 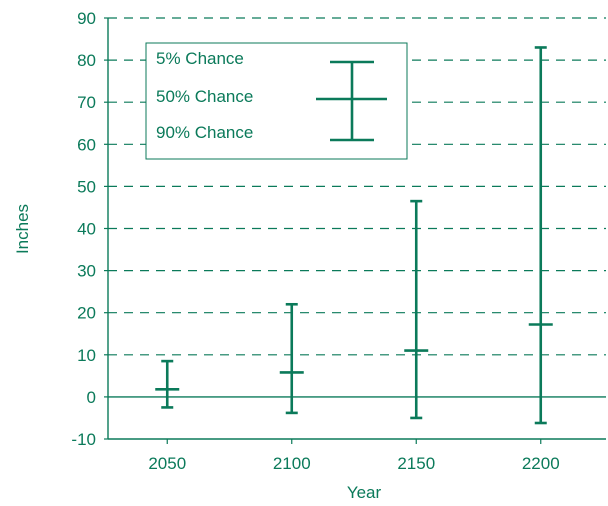 I want to click on y-axis-label: Inches, so click(x=22, y=229).